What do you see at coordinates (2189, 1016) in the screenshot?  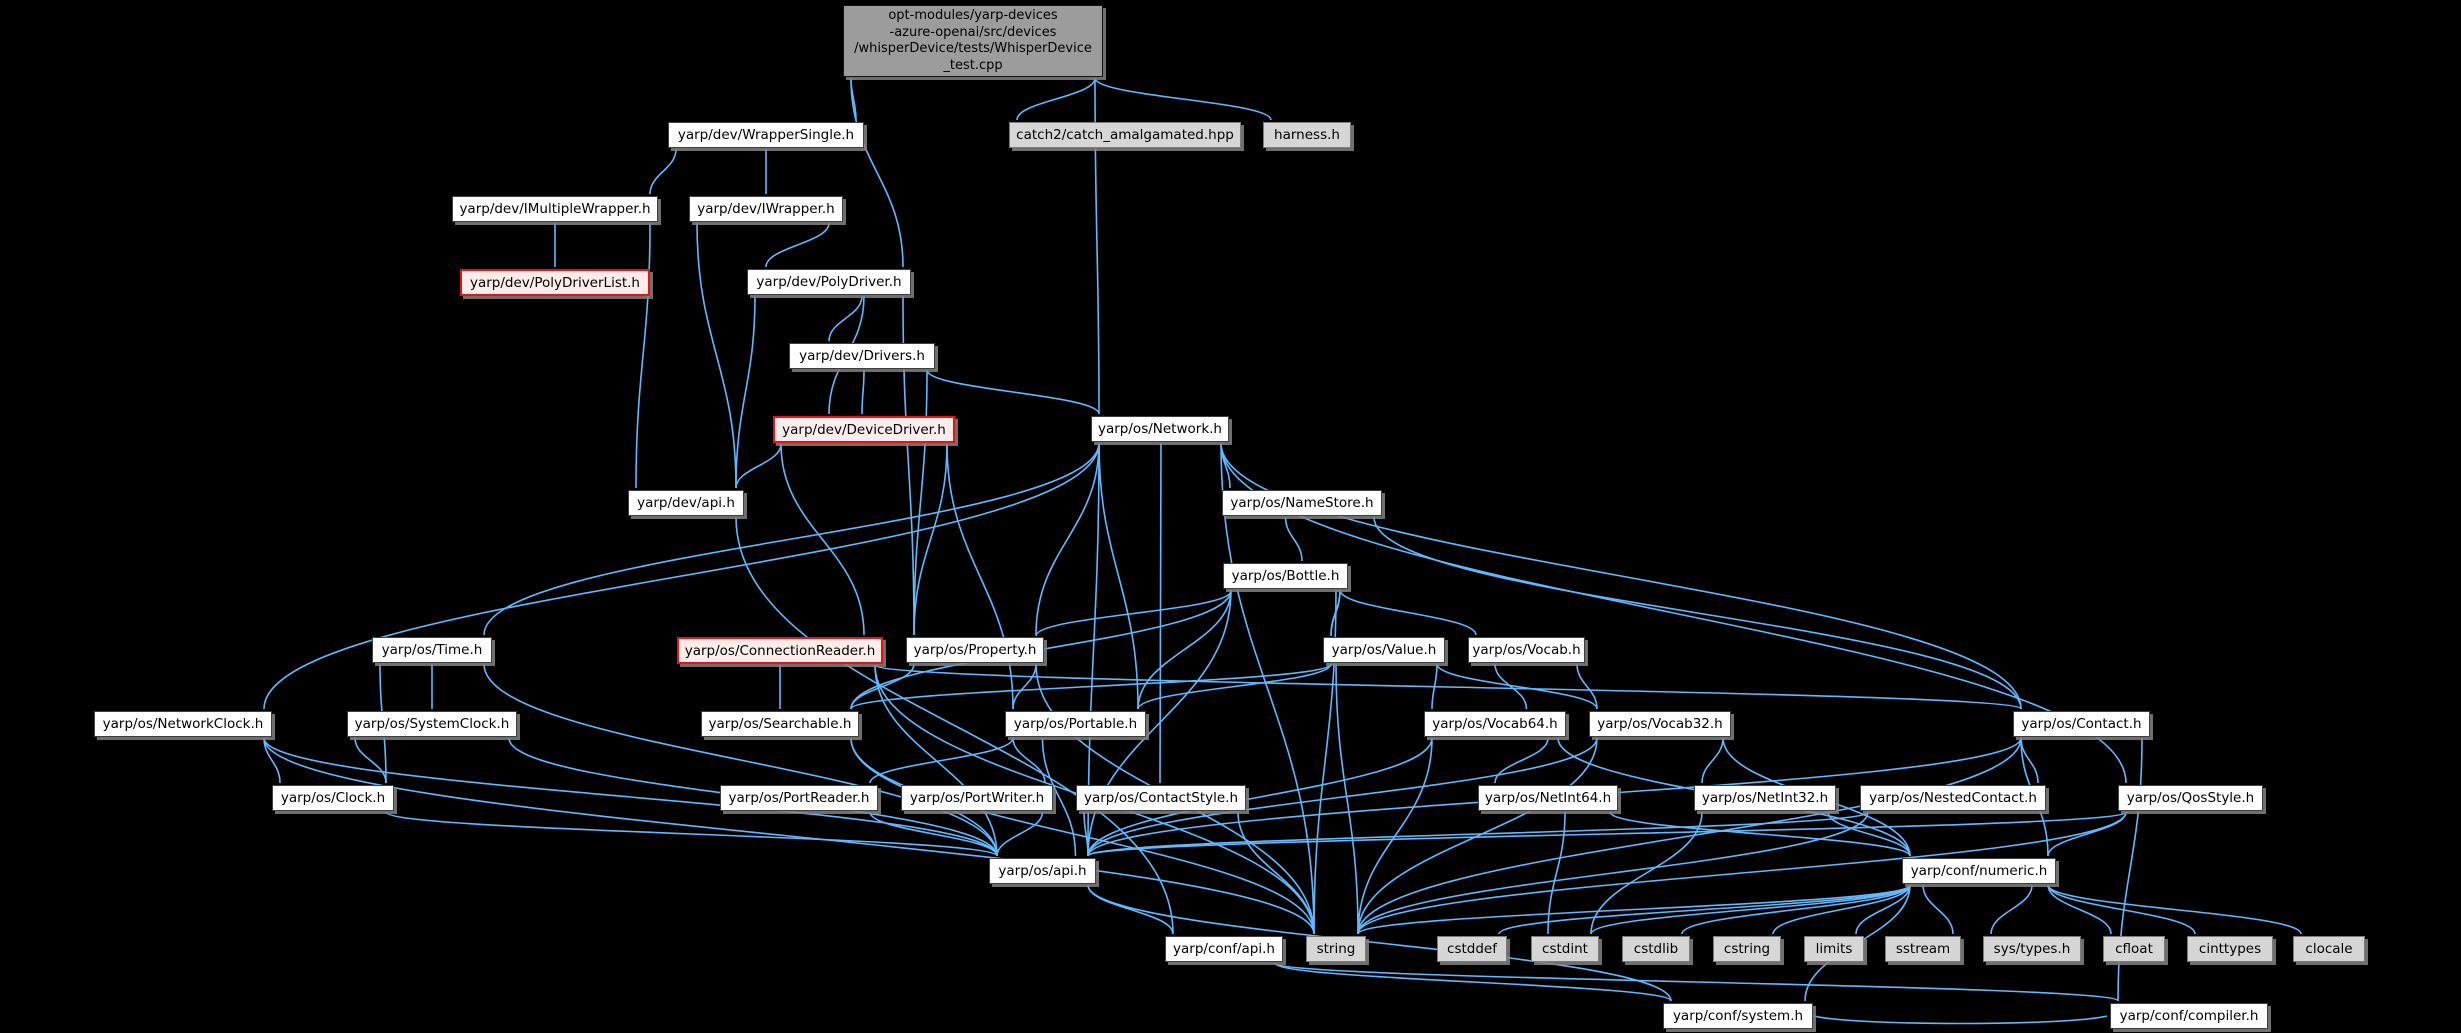 I see `graph-node-confcompiler: yarp/conf/compiler.h` at bounding box center [2189, 1016].